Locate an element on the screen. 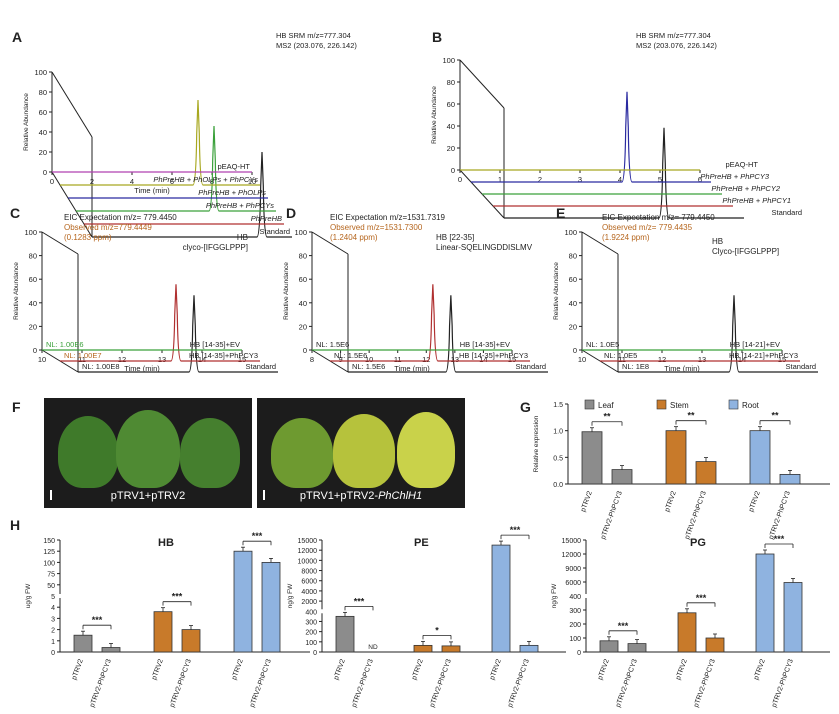  y-tick-label: 12000 is located at coordinates (308, 551).